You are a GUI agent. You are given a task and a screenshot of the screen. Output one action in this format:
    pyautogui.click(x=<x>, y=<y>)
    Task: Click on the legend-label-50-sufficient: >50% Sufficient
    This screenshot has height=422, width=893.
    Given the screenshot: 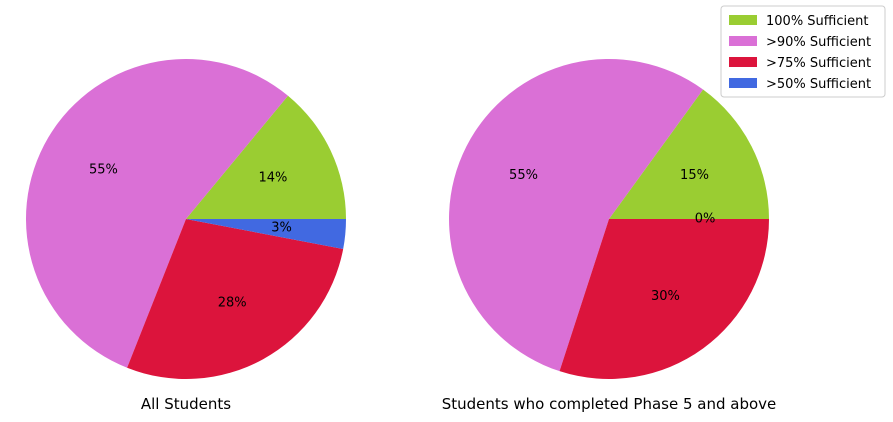 What is the action you would take?
    pyautogui.click(x=818, y=84)
    